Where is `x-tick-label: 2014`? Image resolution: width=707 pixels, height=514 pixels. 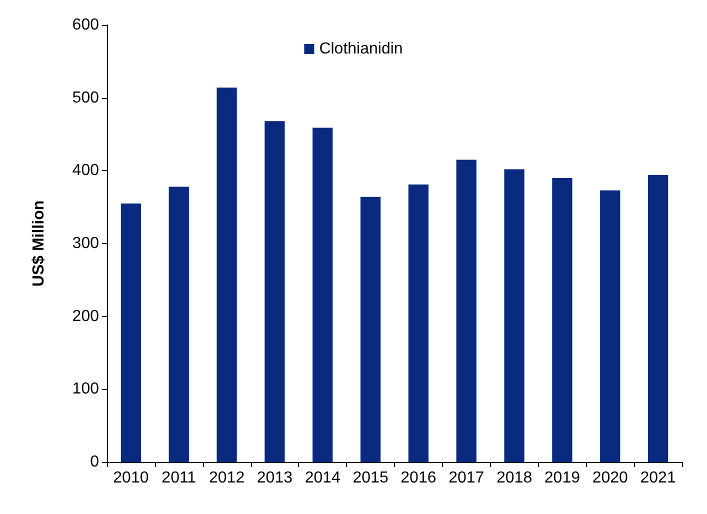
x-tick-label: 2014 is located at coordinates (322, 478).